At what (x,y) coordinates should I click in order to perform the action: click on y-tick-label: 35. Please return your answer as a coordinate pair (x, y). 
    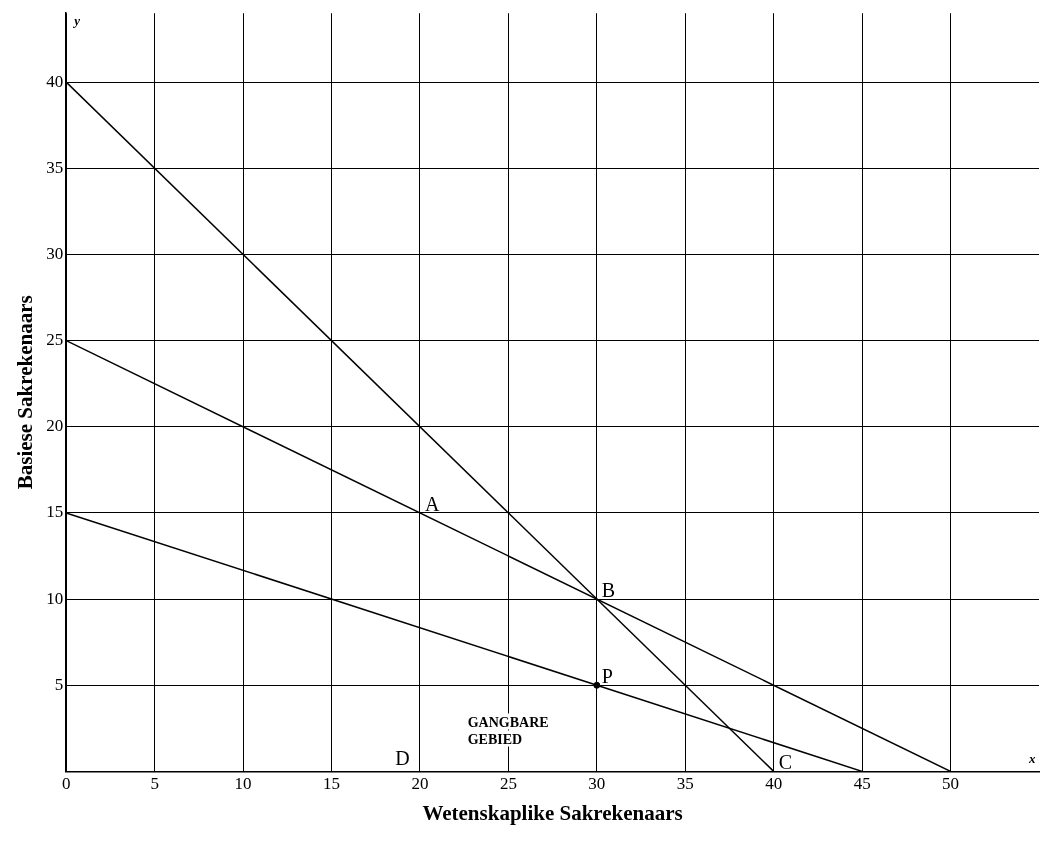
    Looking at the image, I should click on (55, 167).